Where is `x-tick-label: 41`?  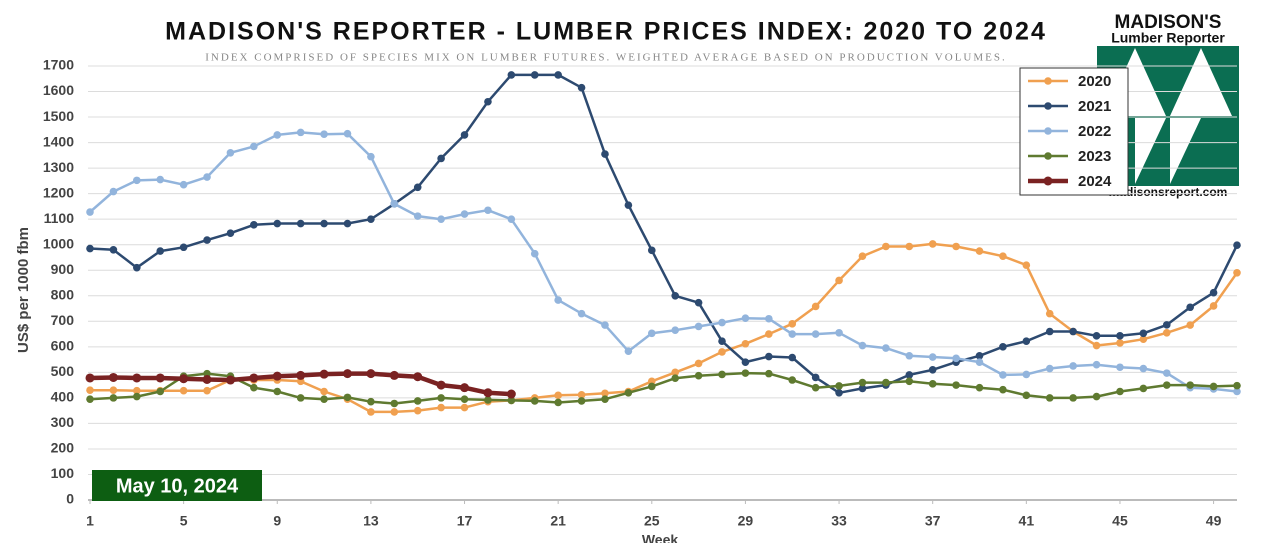 x-tick-label: 41 is located at coordinates (1027, 521).